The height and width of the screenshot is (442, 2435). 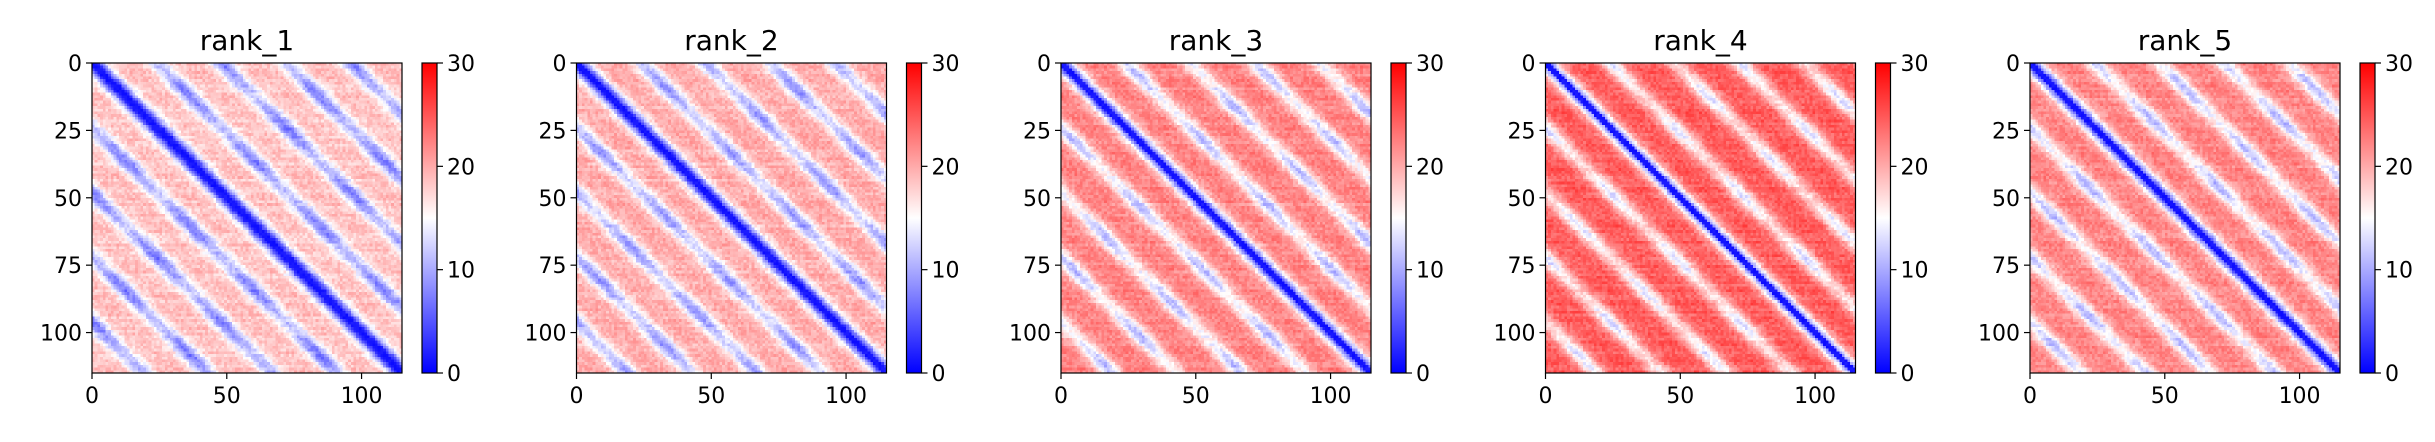 I want to click on panel-title: rank_1, so click(x=247, y=40).